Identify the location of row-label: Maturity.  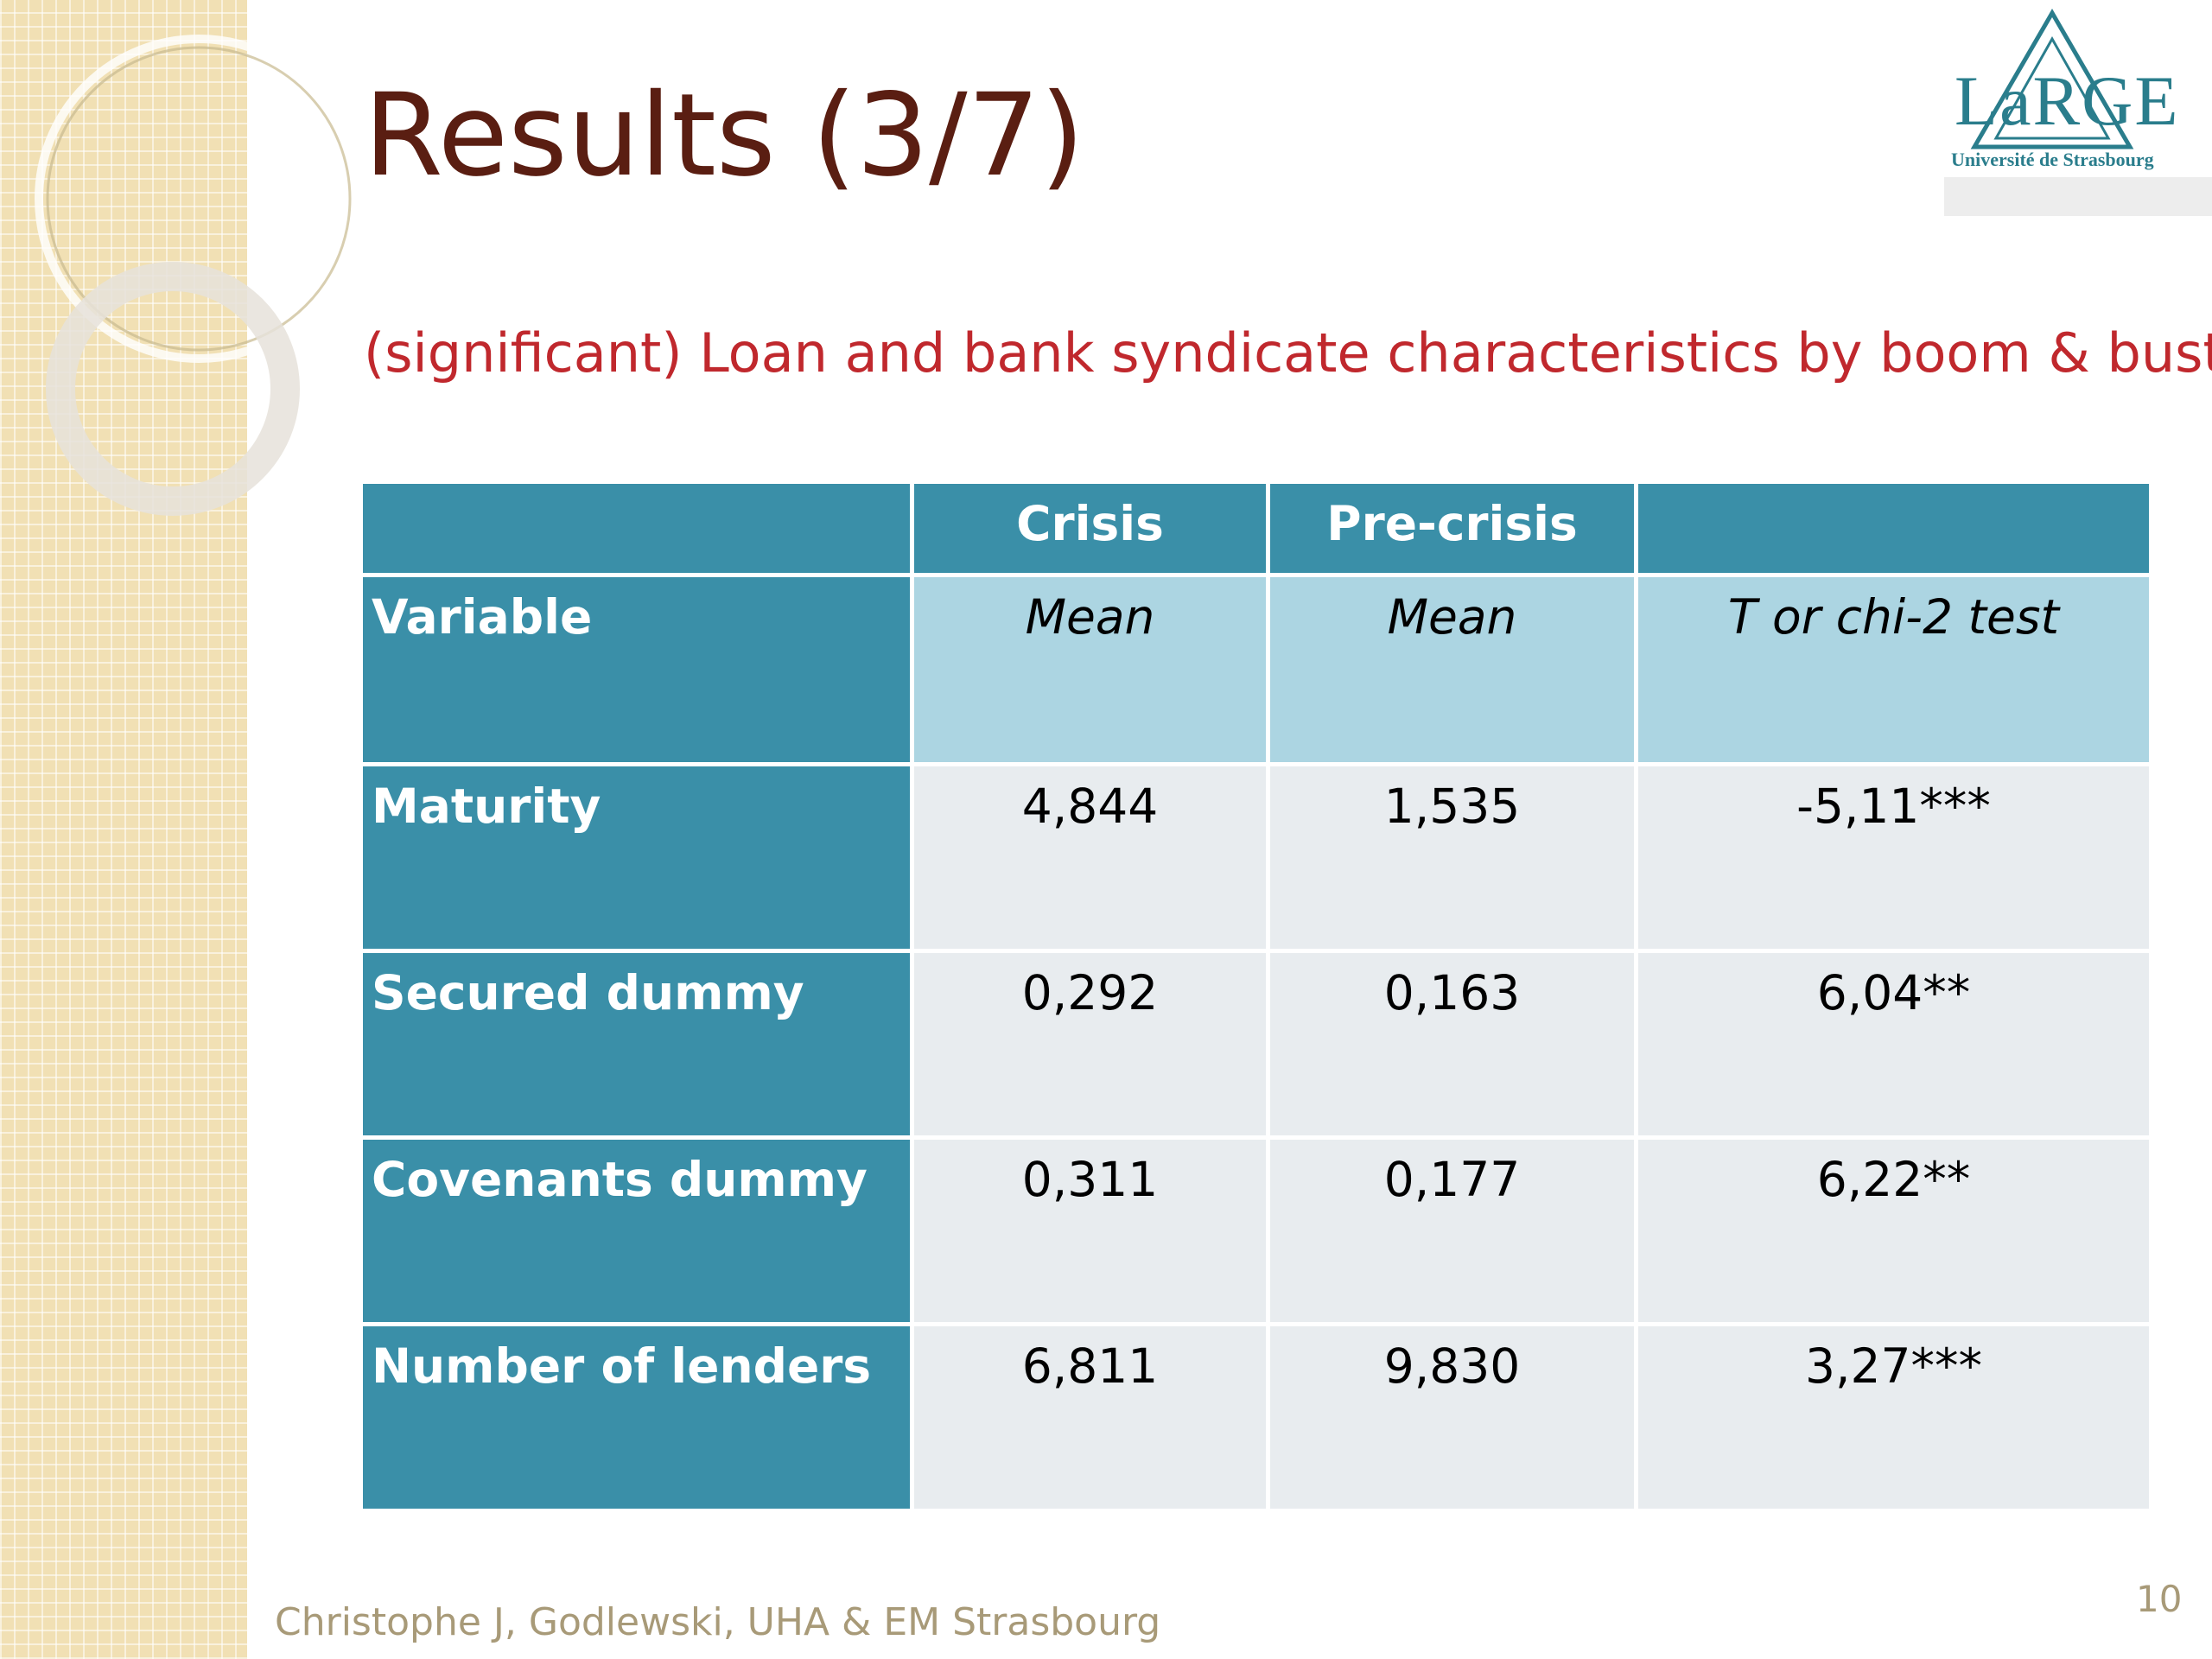
(636, 857).